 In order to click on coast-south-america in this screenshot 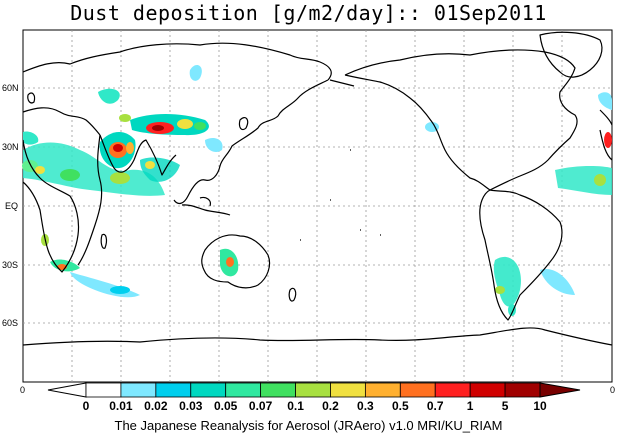, I will do `click(521, 255)`.